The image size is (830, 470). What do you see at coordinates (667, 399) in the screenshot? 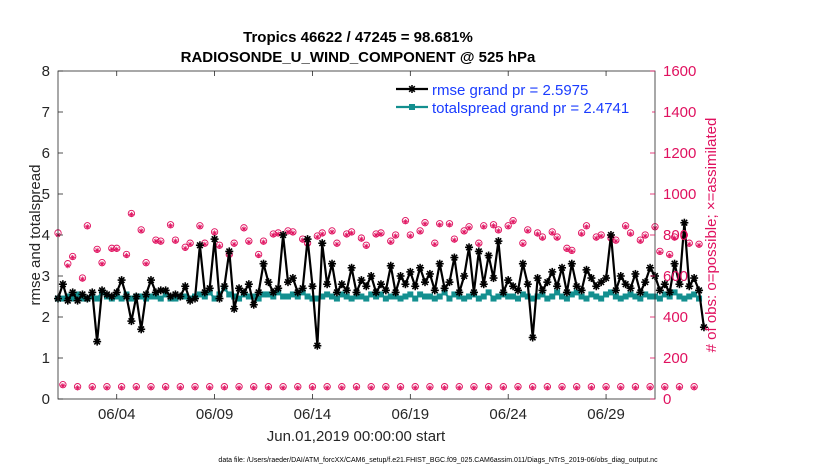
I see `right-y-tick-label: 0` at bounding box center [667, 399].